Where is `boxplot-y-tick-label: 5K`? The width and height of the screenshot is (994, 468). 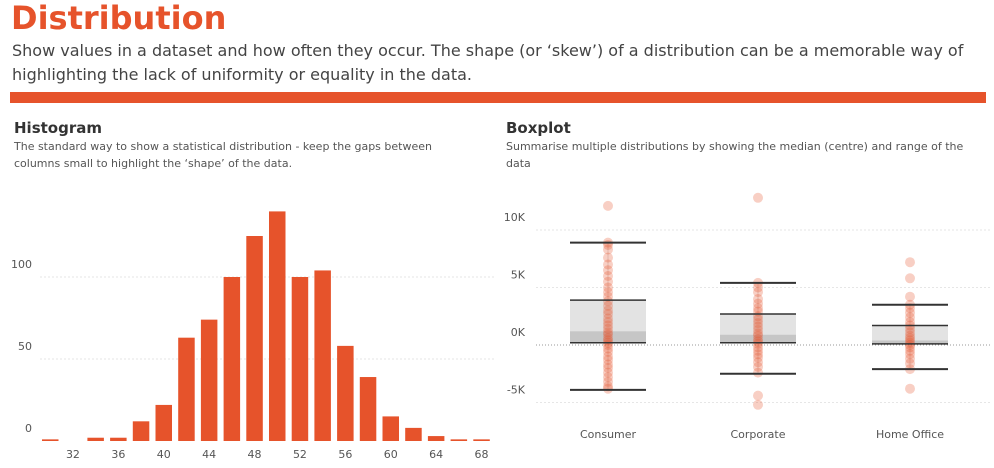 boxplot-y-tick-label: 5K is located at coordinates (518, 275).